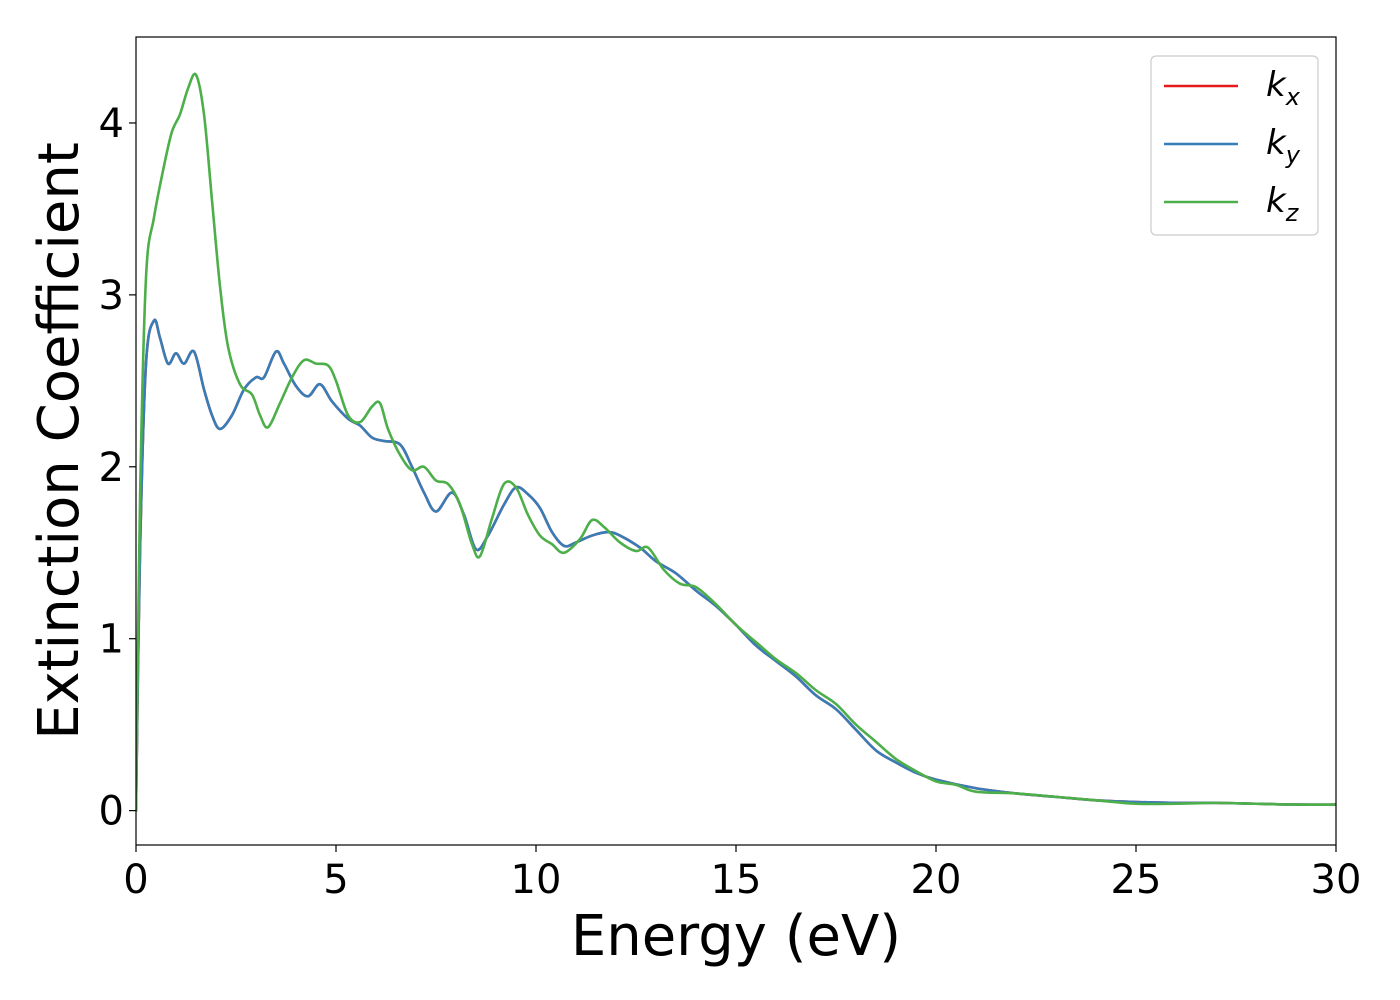 The width and height of the screenshot is (1400, 1000). Describe the element at coordinates (1283, 146) in the screenshot. I see `legend-label: ky` at that location.